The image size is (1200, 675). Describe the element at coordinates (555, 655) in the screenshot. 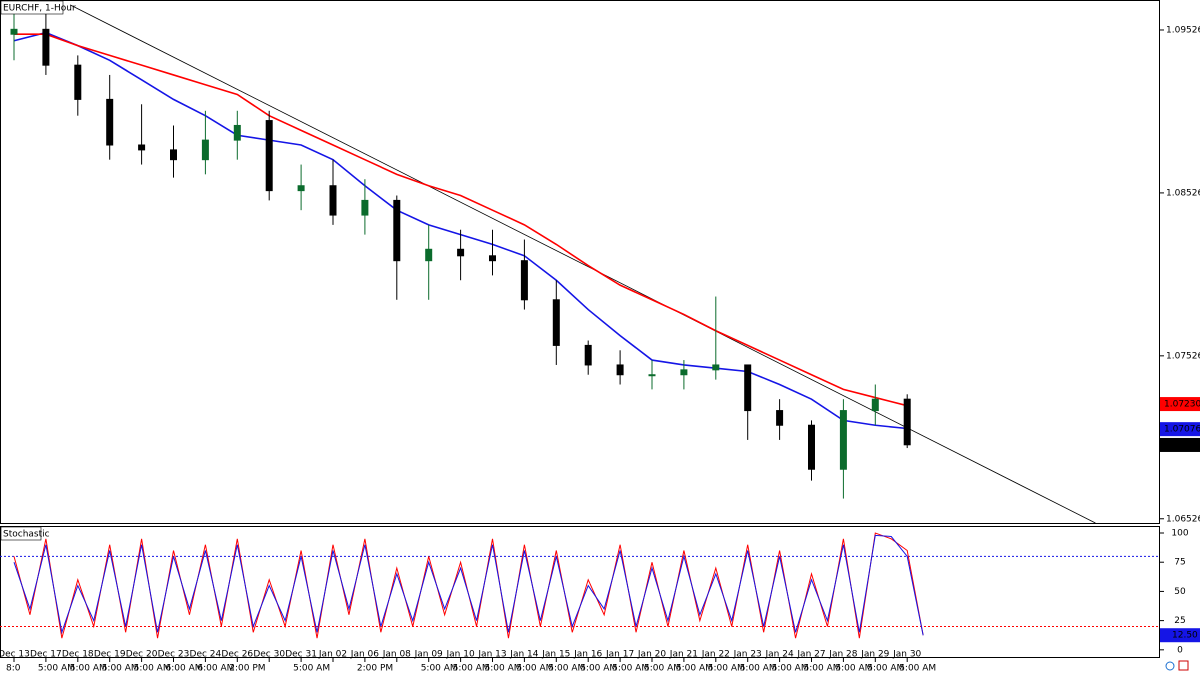

I see `x-tick-label: Jan 15` at that location.